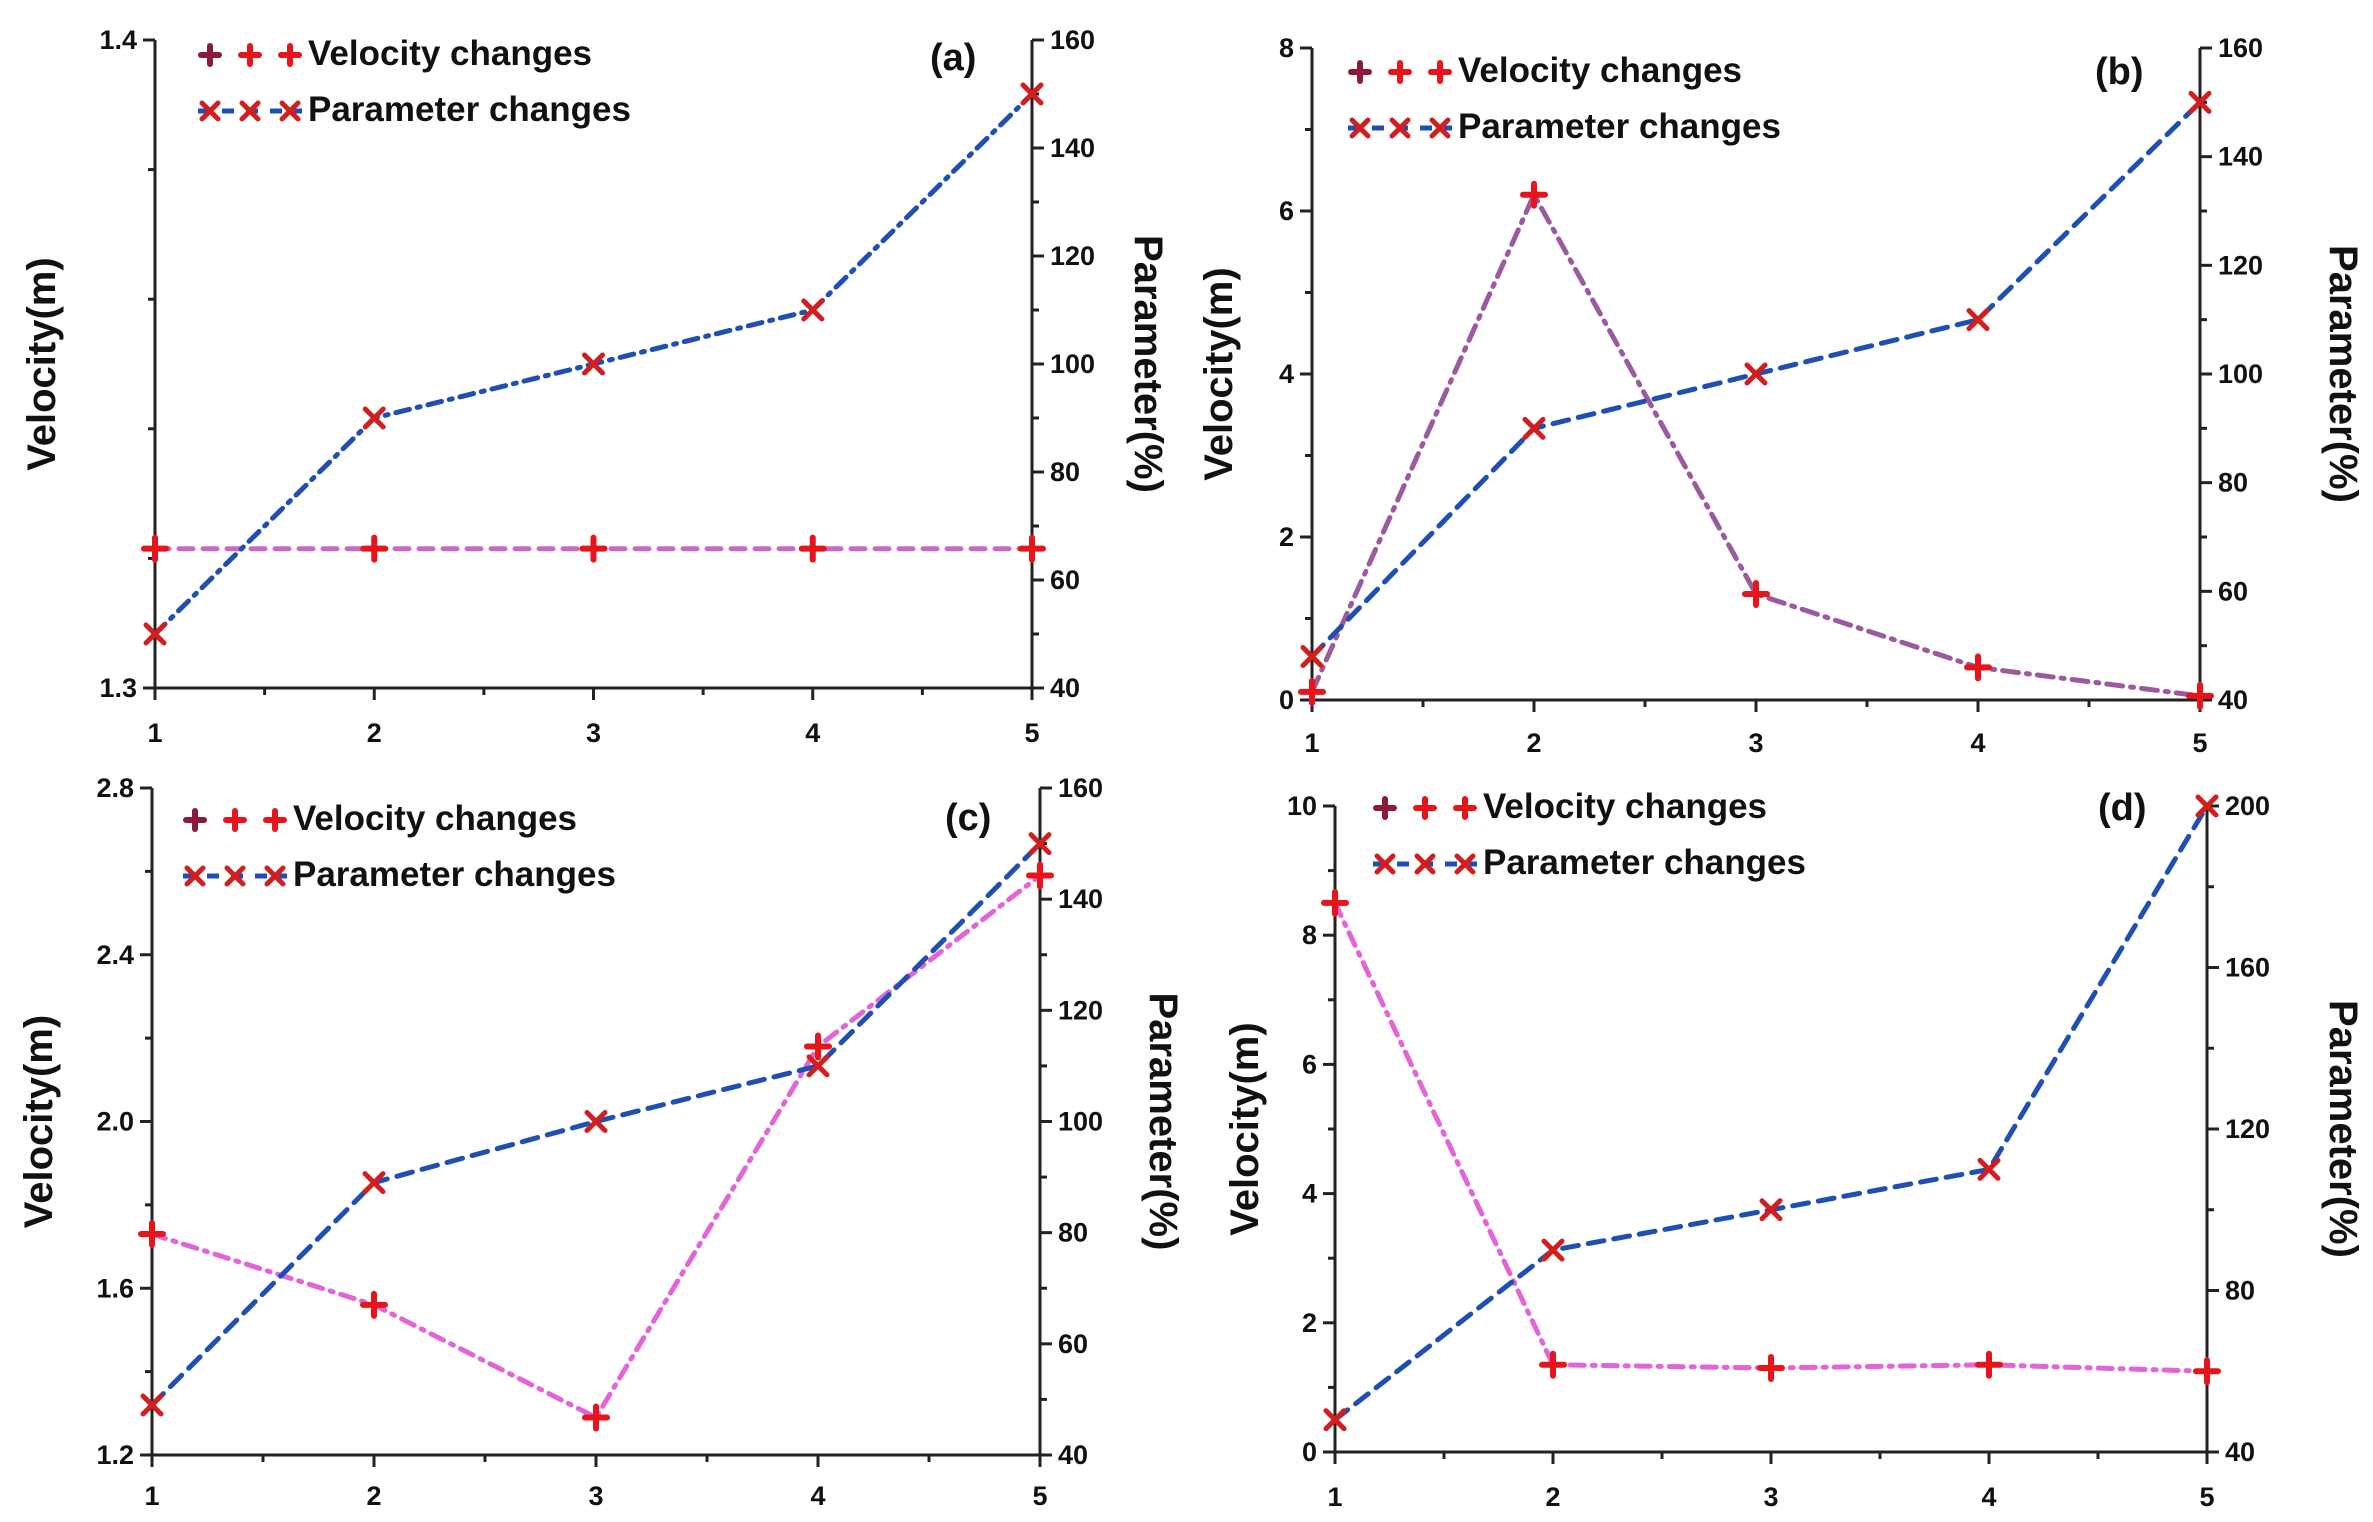 Image resolution: width=2373 pixels, height=1522 pixels. Describe the element at coordinates (151, 1496) in the screenshot. I see `panel-c-xtick-label-1: 1` at that location.